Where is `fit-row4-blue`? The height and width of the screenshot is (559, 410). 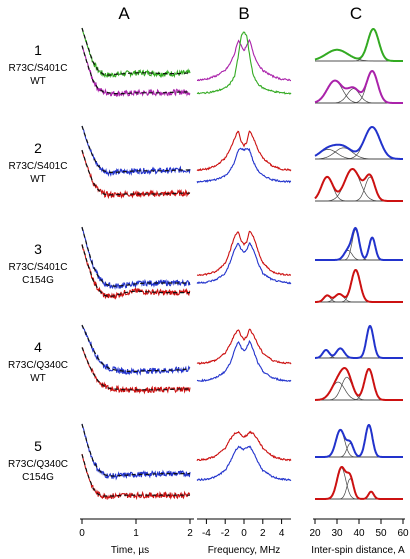 fit-row4-blue is located at coordinates (136, 348).